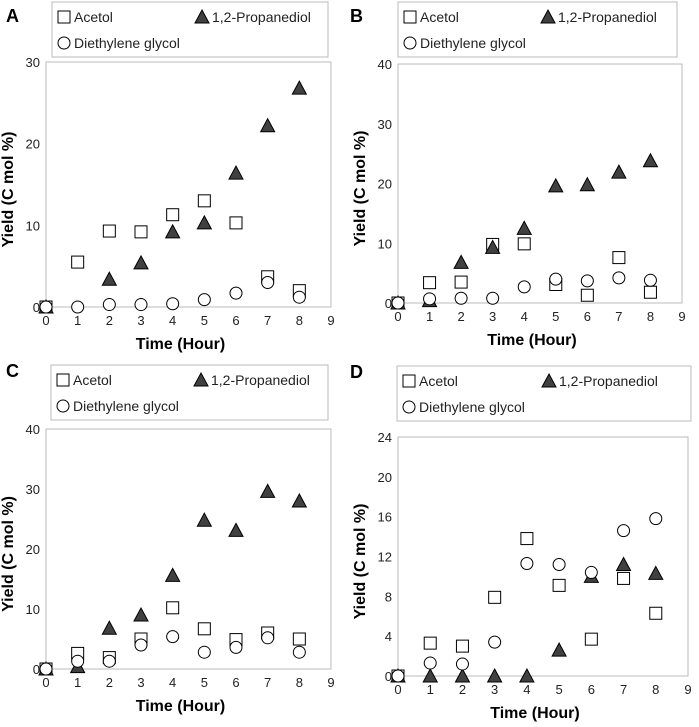 The width and height of the screenshot is (699, 727). I want to click on panel-letter: C, so click(12, 371).